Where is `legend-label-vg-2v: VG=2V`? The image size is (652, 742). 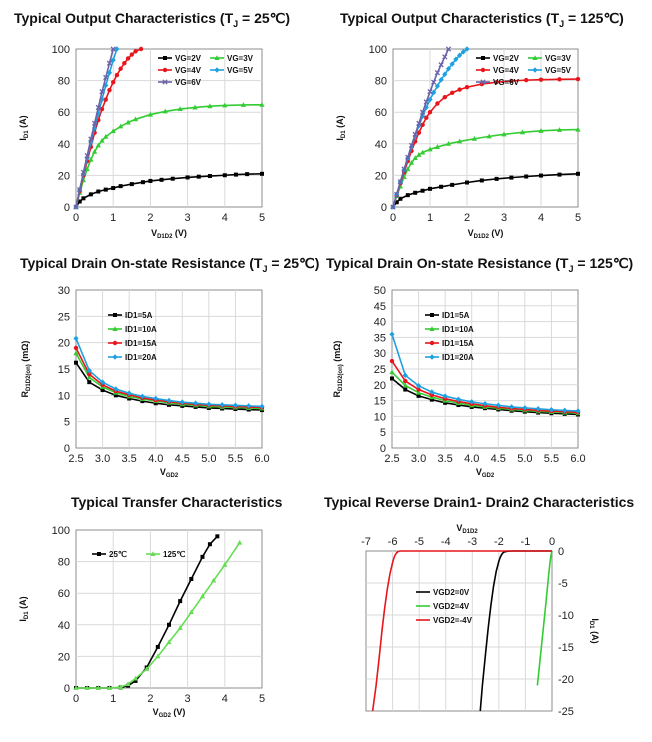 legend-label-vg-2v: VG=2V is located at coordinates (188, 58).